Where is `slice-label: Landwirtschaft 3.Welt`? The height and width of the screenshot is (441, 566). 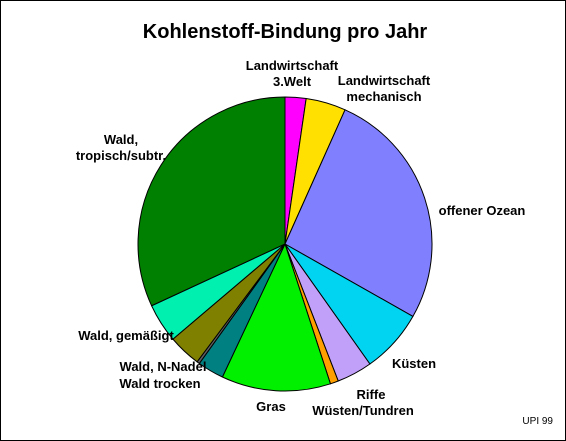
slice-label: Landwirtschaft 3.Welt is located at coordinates (292, 73).